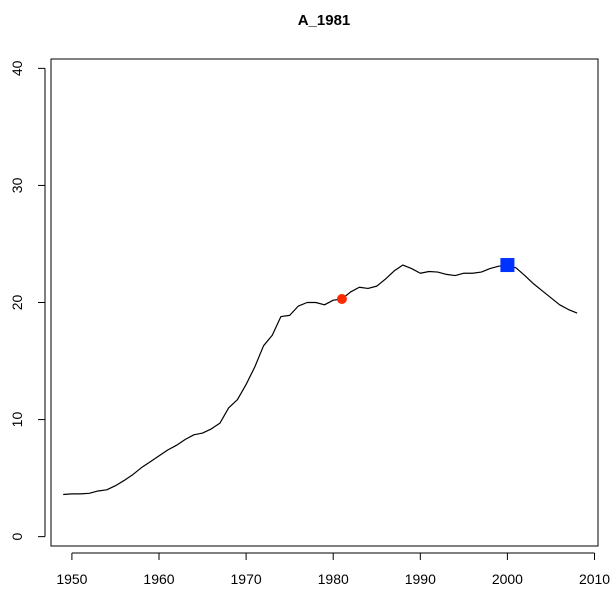 This screenshot has height=595, width=614. Describe the element at coordinates (246, 579) in the screenshot. I see `x-tick-label: 1970` at that location.